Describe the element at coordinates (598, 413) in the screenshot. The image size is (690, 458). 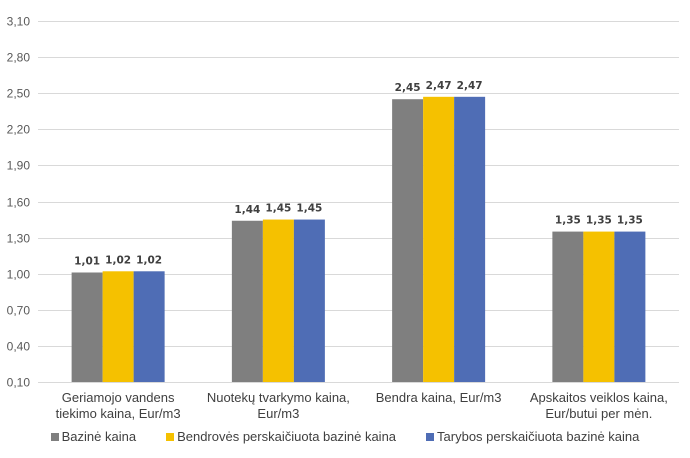
I see `x-category-label: Eur/butui per mėn.` at that location.